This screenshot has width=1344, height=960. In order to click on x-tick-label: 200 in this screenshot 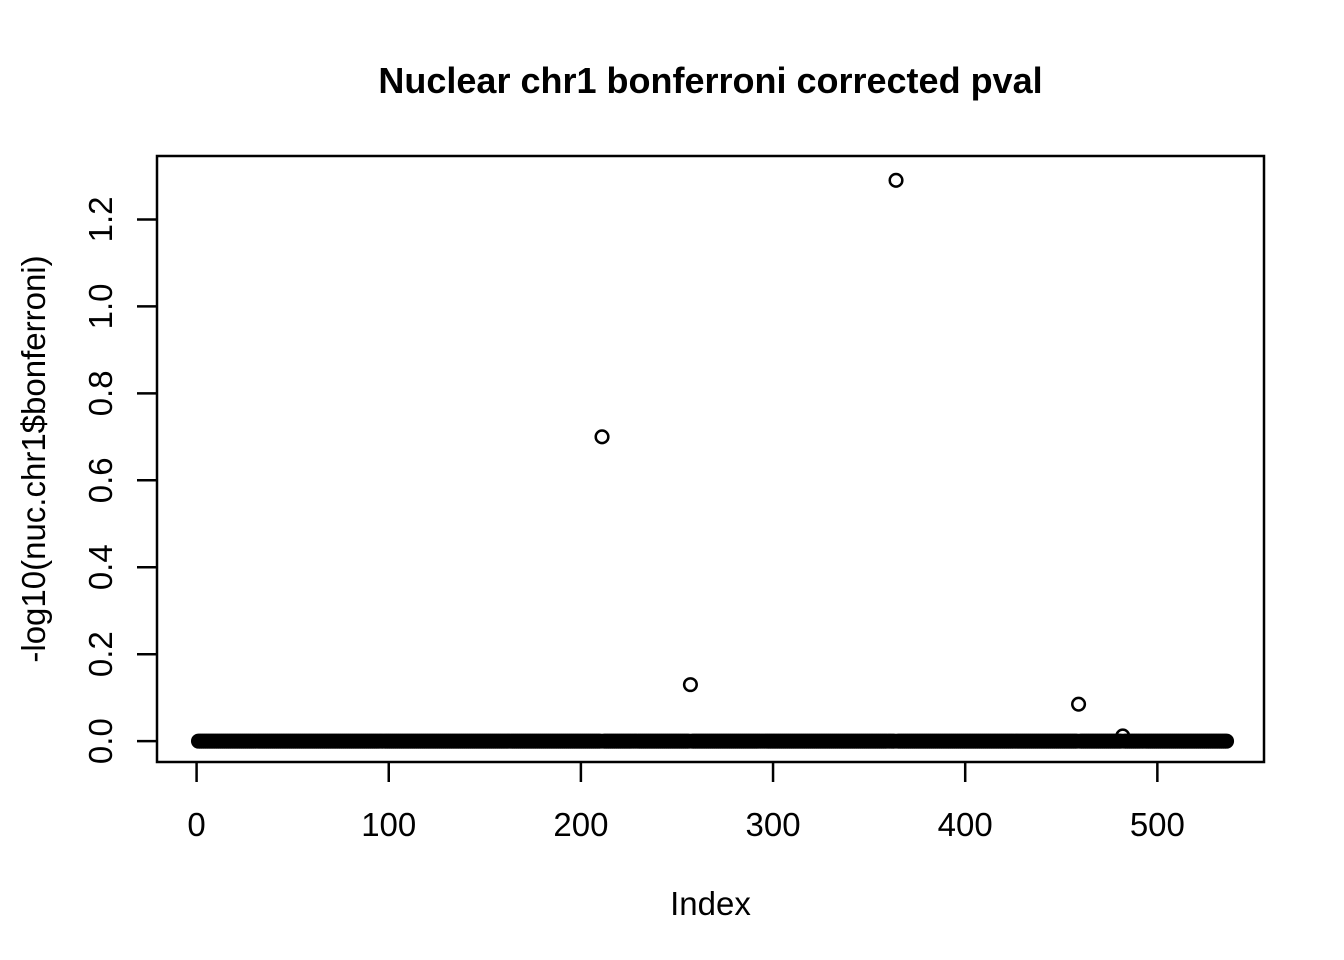, I will do `click(580, 824)`.